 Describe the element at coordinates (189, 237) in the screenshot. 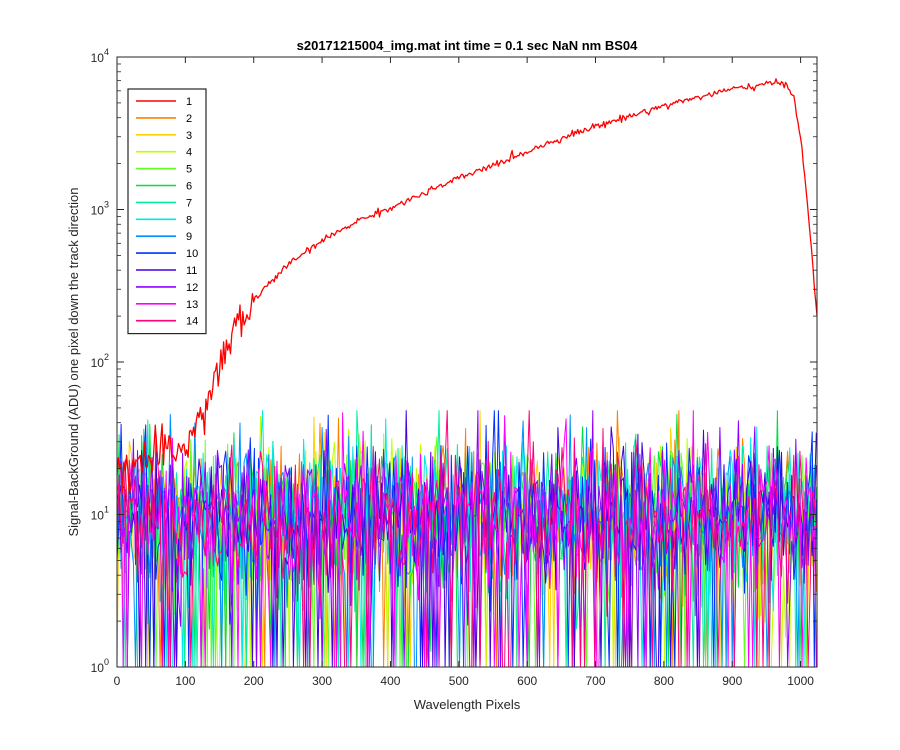

I see `legend-label-9: 9` at that location.